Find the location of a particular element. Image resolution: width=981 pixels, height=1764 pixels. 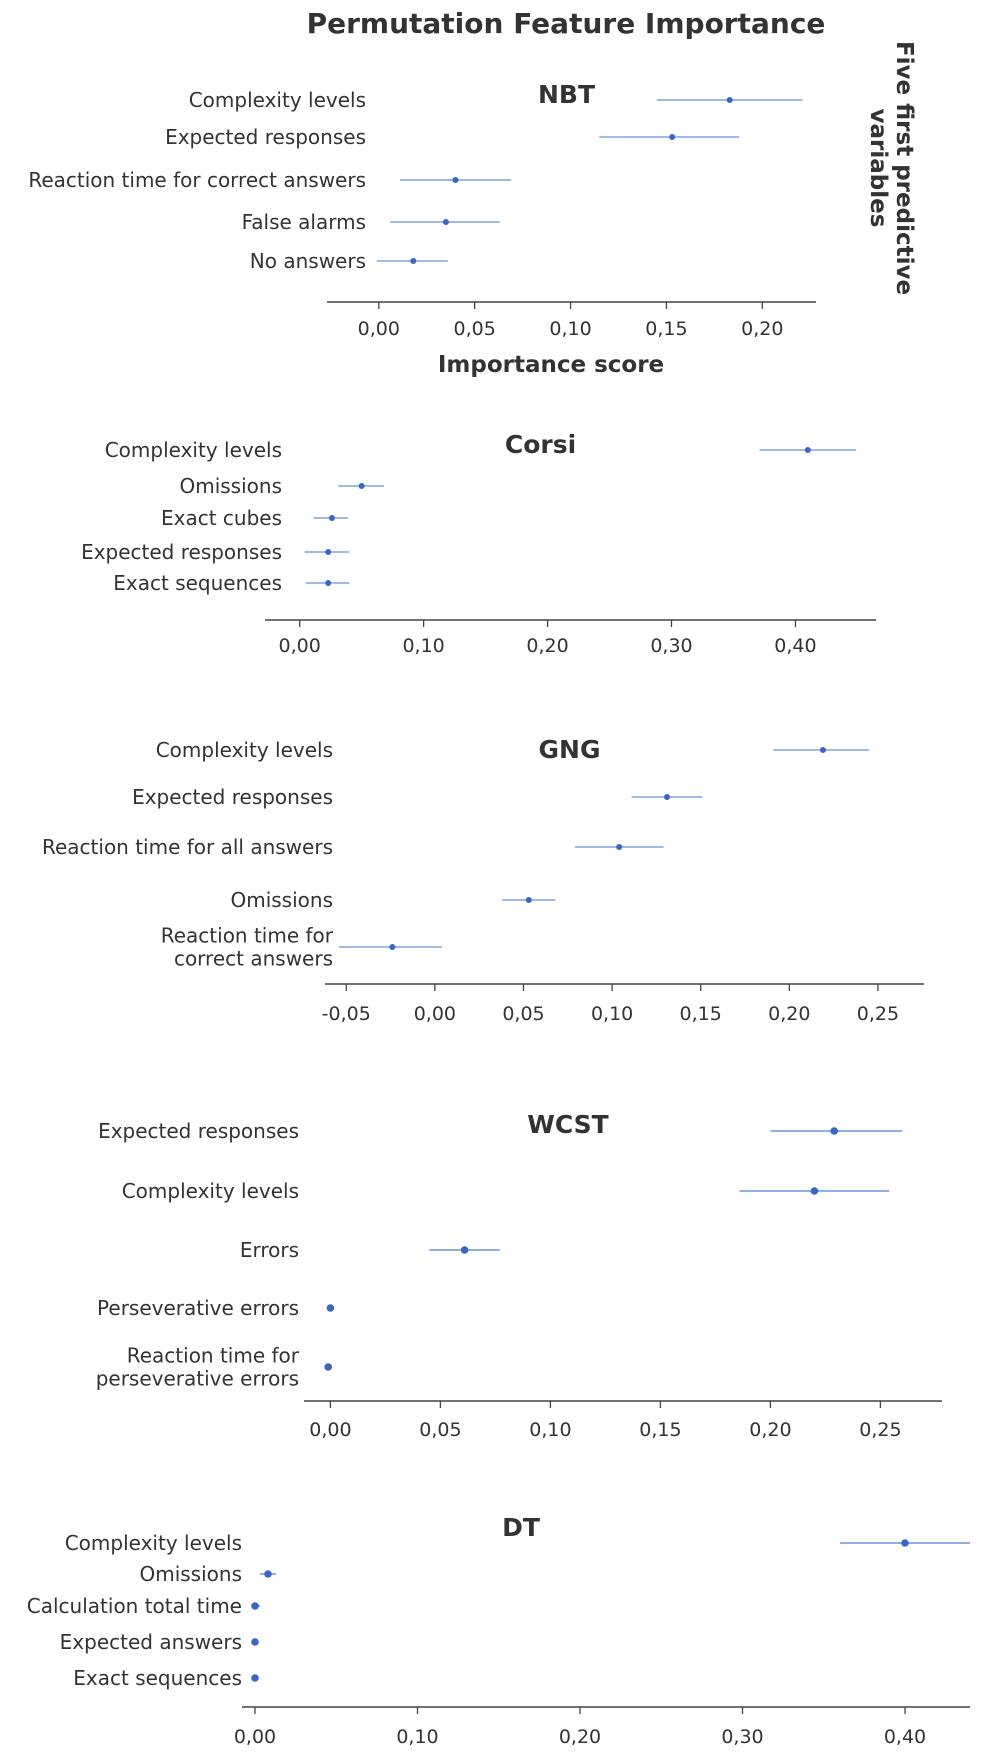

feature-label: Errors is located at coordinates (269, 1250).